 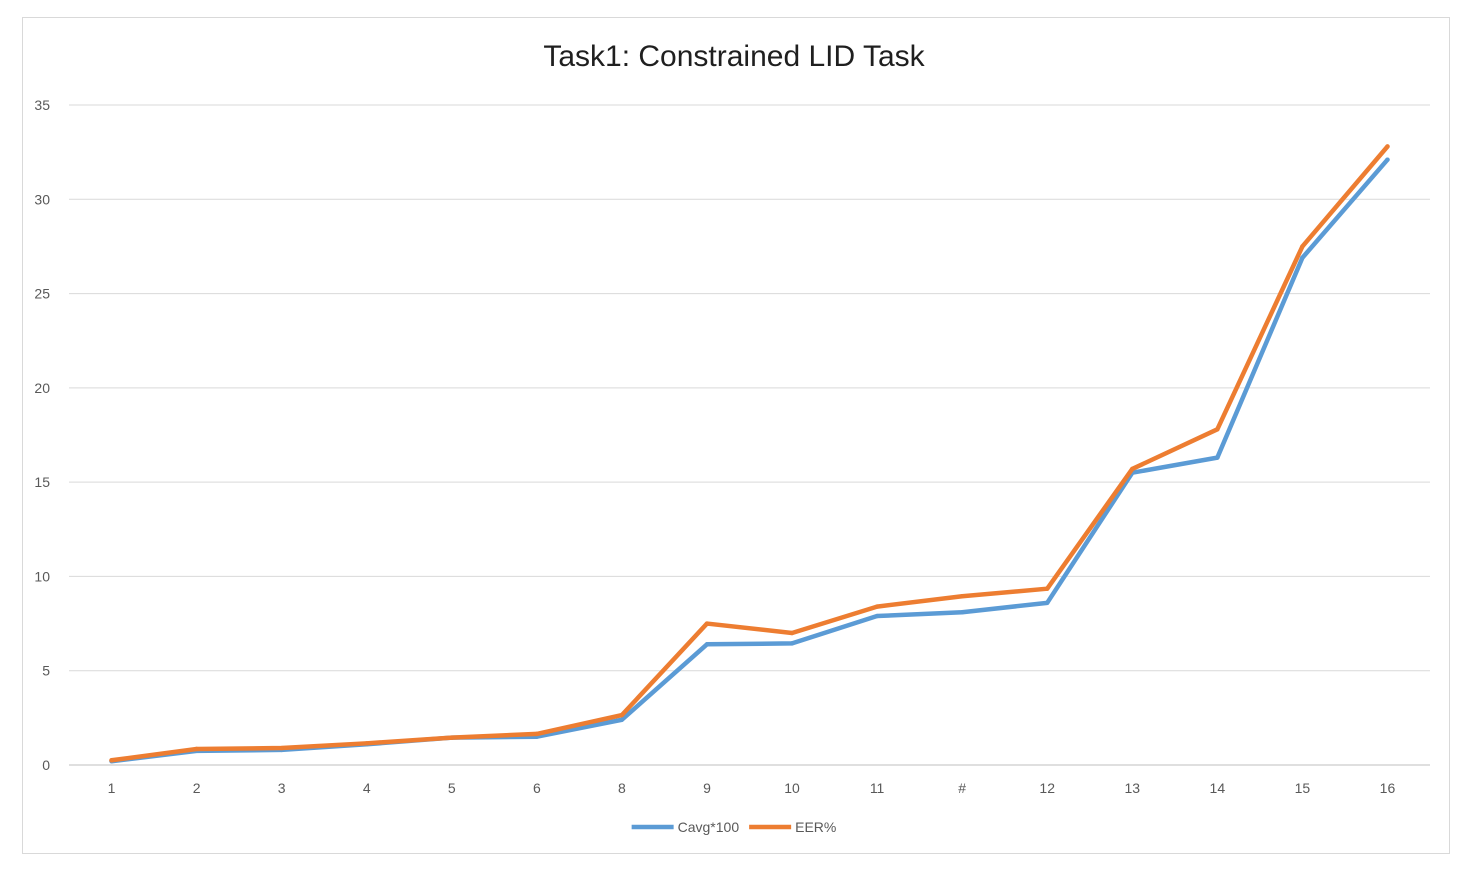 I want to click on x-tick-label: 16, so click(x=1388, y=788).